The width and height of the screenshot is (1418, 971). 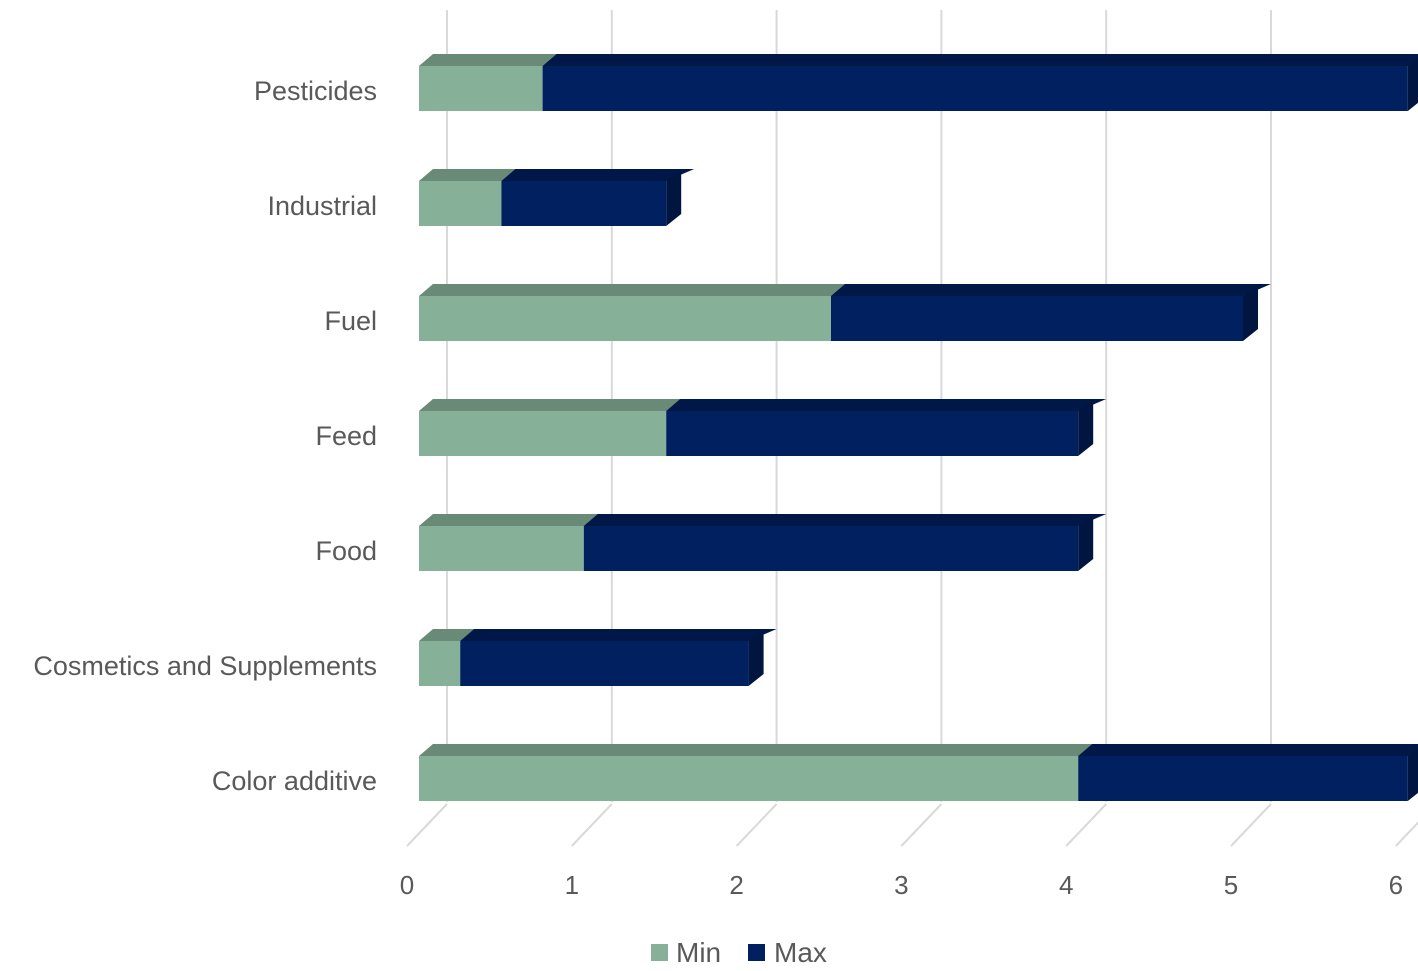 I want to click on x-tick-label: 6, so click(x=1396, y=885).